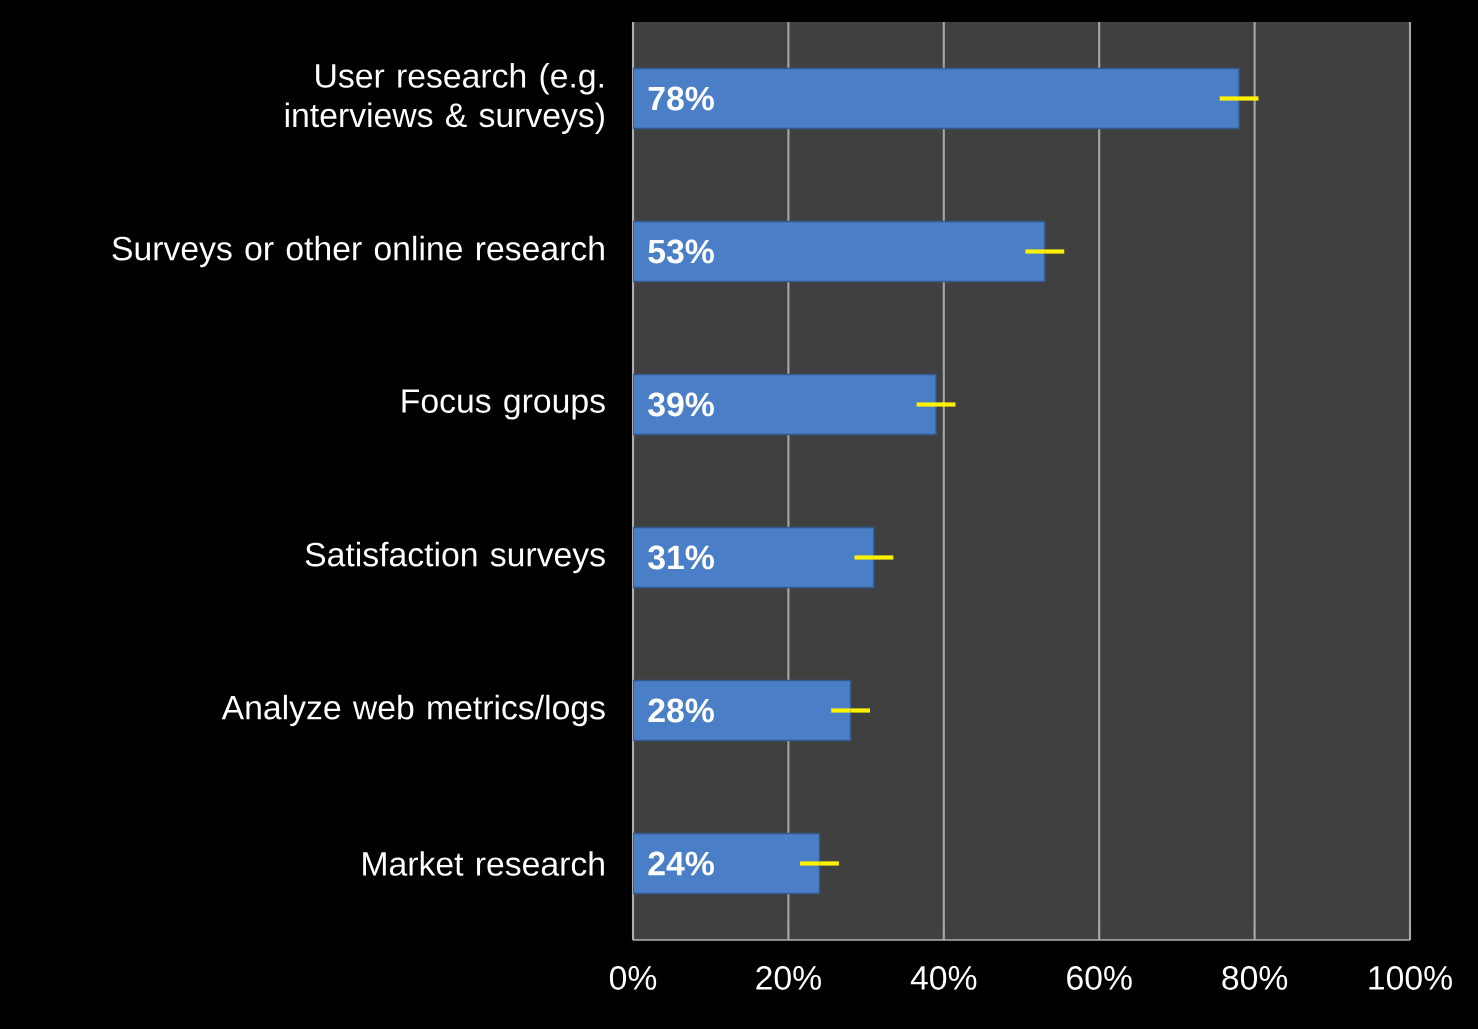  I want to click on data-label: 78%, so click(681, 98).